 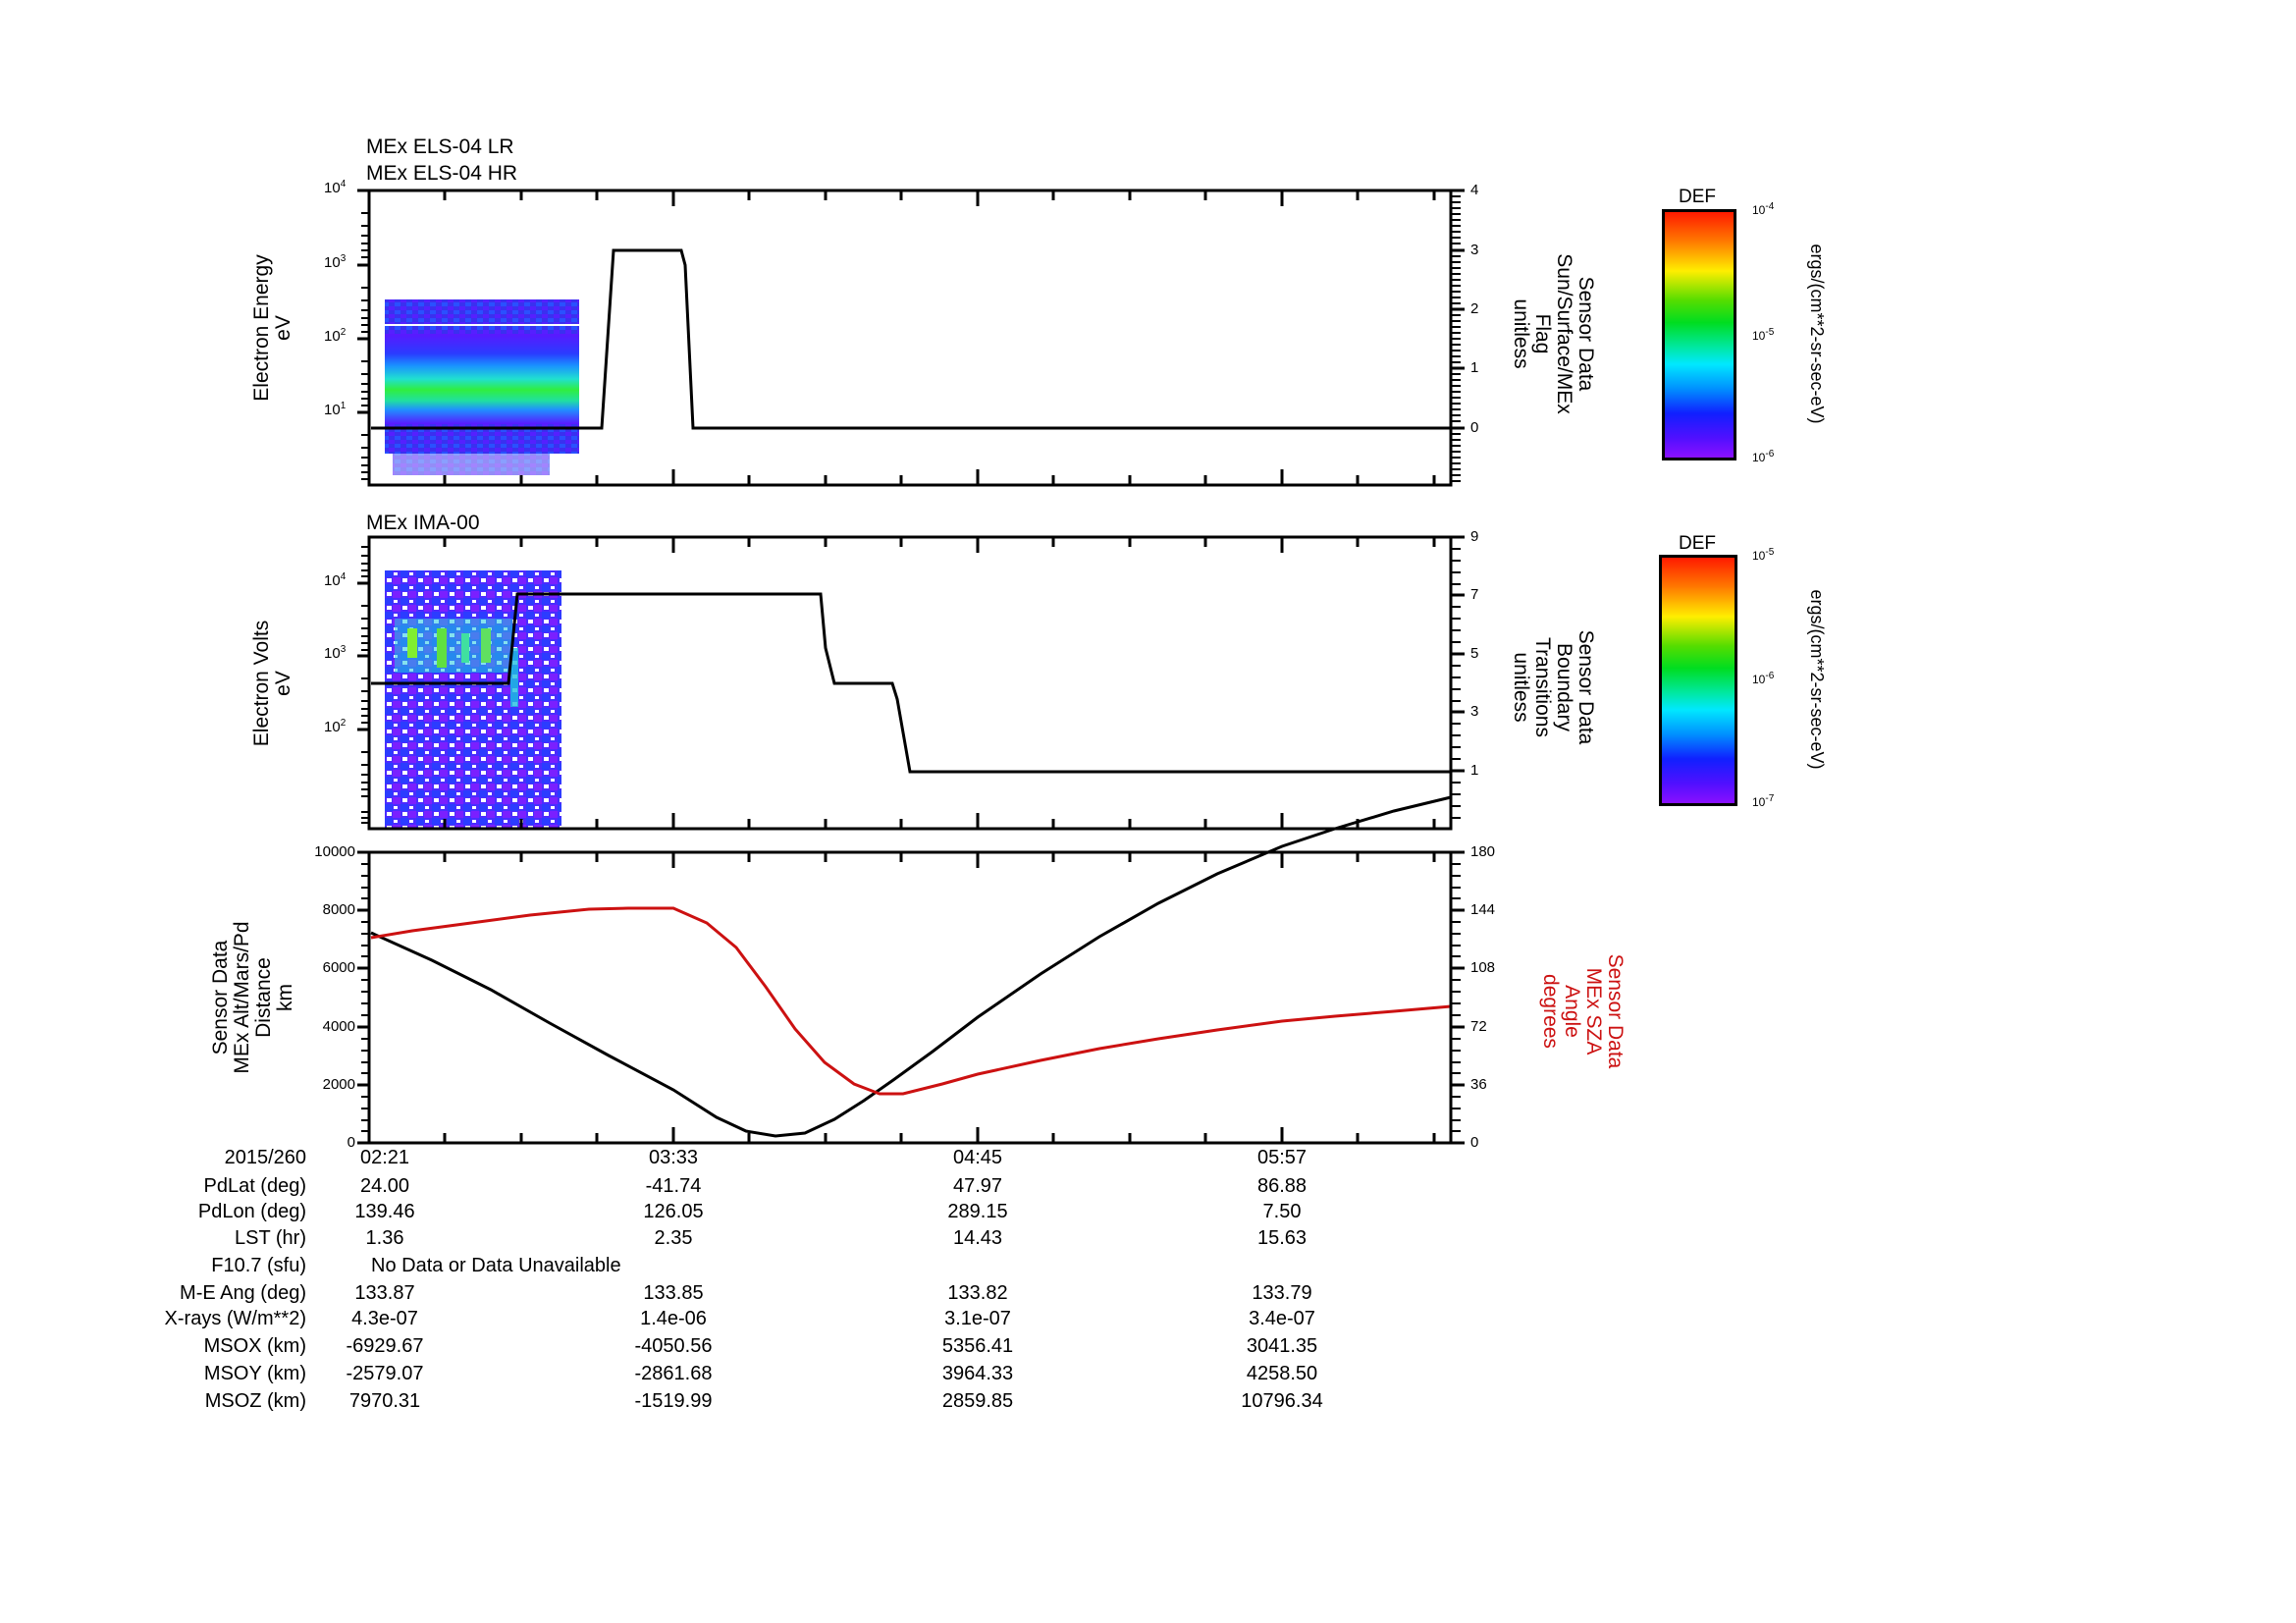 I want to click on ephem-value: 133.87, so click(x=384, y=1293).